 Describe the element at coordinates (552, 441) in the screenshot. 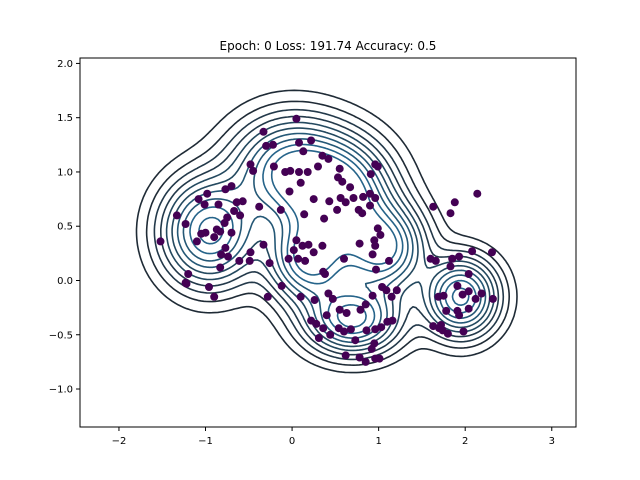

I see `x-tick-label: 3` at that location.